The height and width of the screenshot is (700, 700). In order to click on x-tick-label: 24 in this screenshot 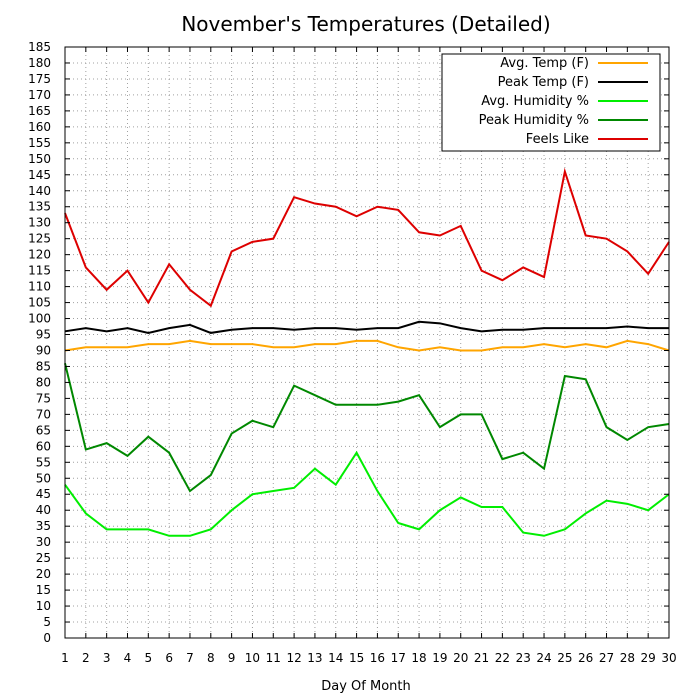, I will do `click(543, 658)`.